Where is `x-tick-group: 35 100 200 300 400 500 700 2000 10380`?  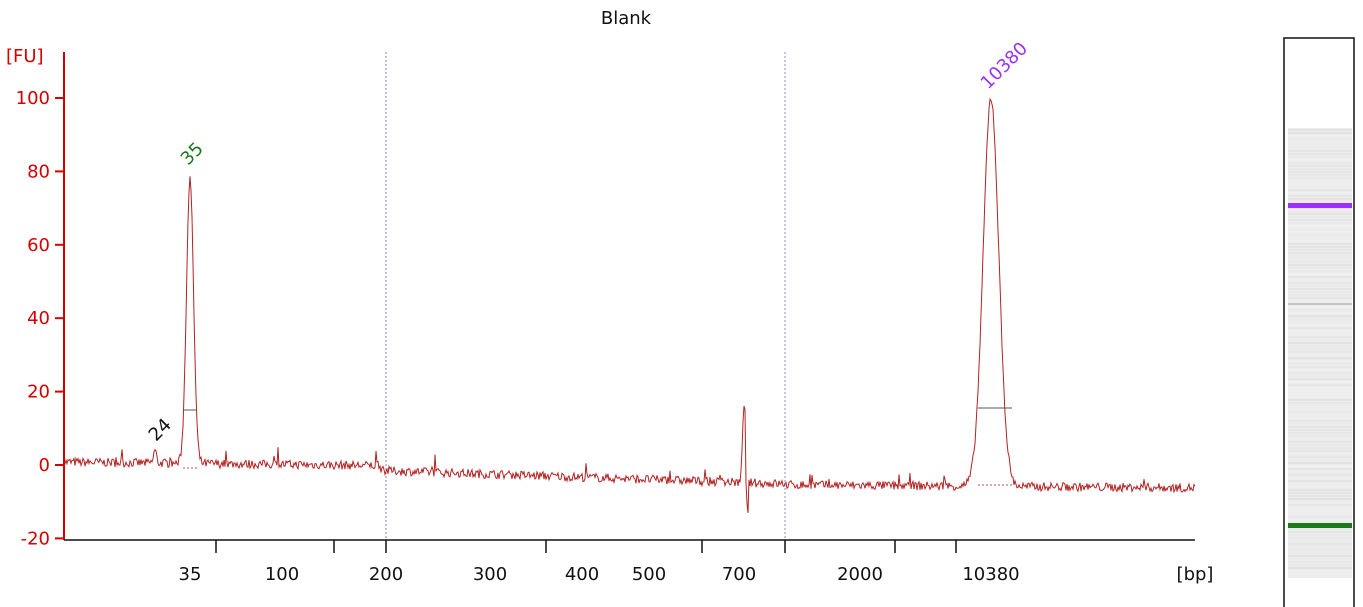 x-tick-group: 35 100 200 300 400 500 700 2000 10380 is located at coordinates (599, 562).